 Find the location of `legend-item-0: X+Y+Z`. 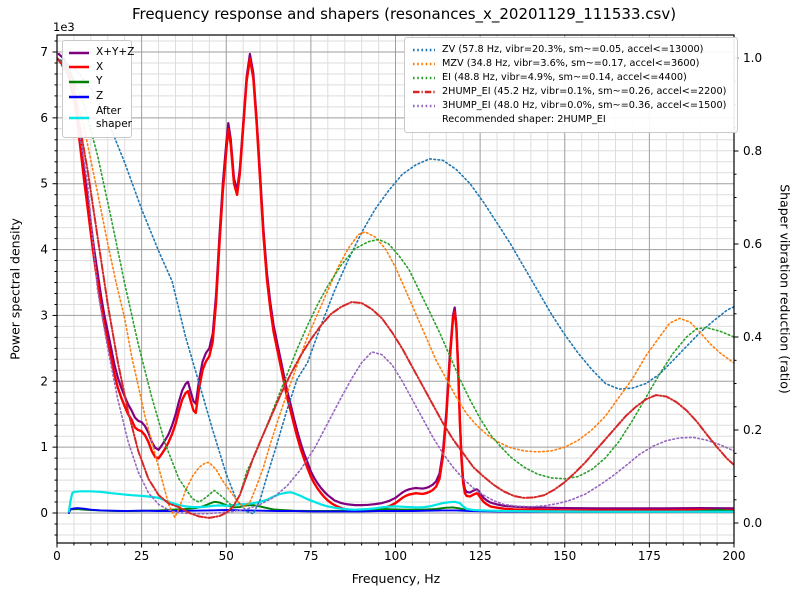

legend-item-0: X+Y+Z is located at coordinates (101, 53).